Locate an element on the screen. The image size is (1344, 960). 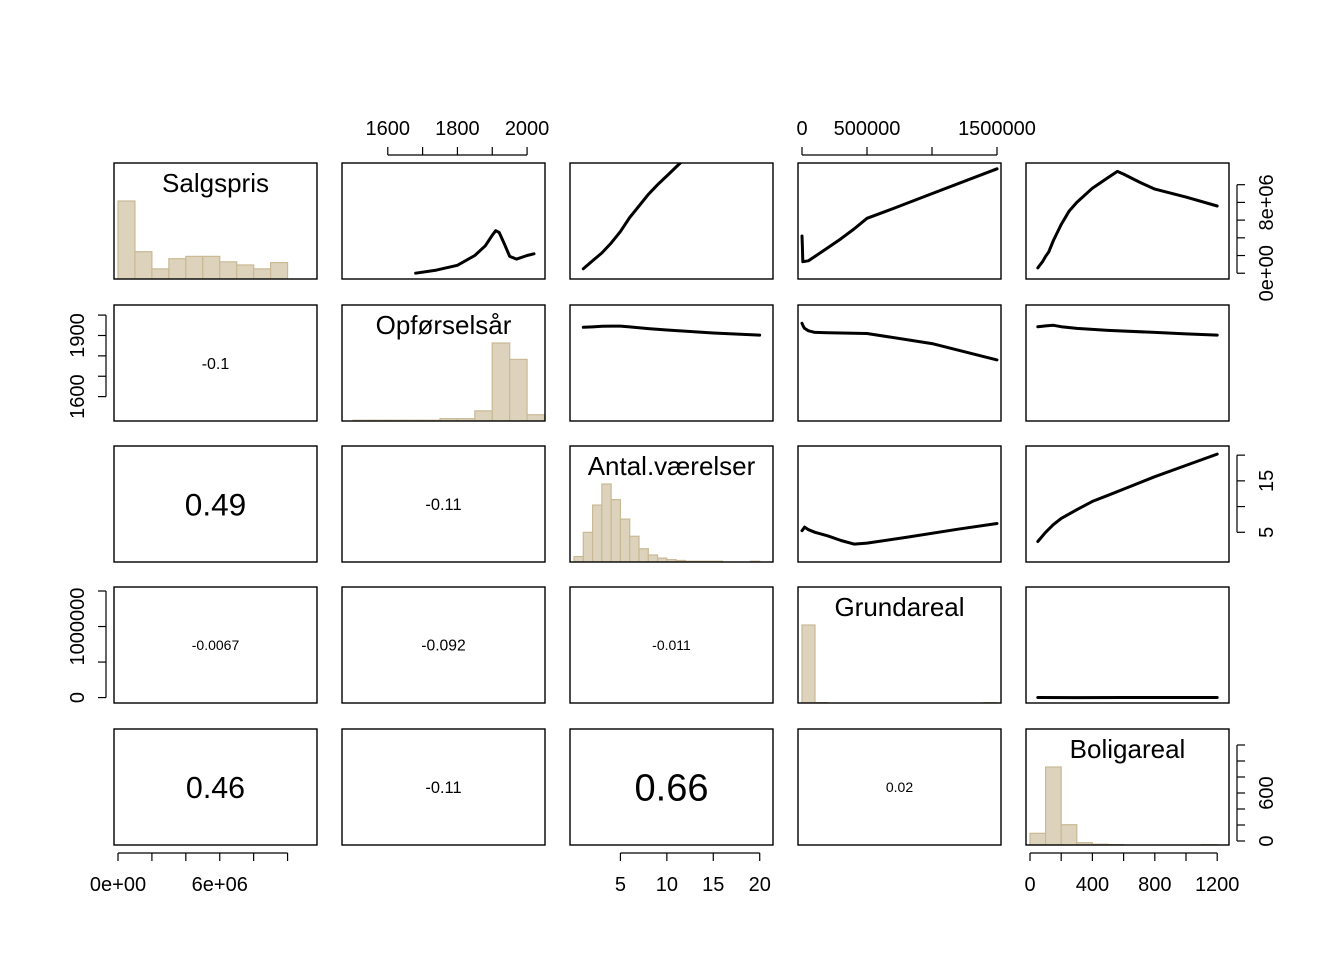
tick-label: 1900 is located at coordinates (78, 335).